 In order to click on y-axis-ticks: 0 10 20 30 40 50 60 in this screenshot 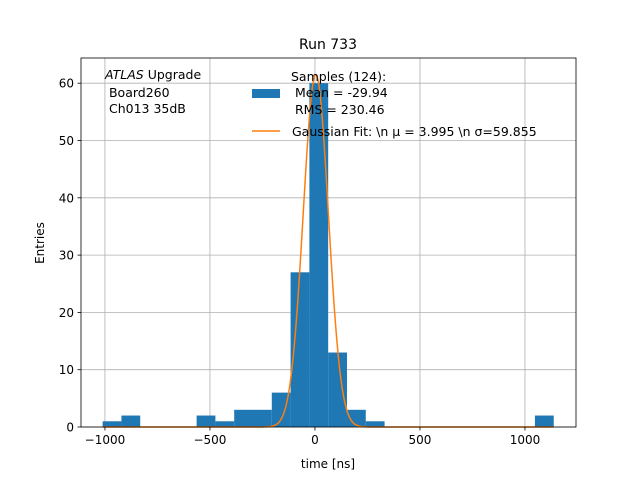, I will do `click(70, 256)`.